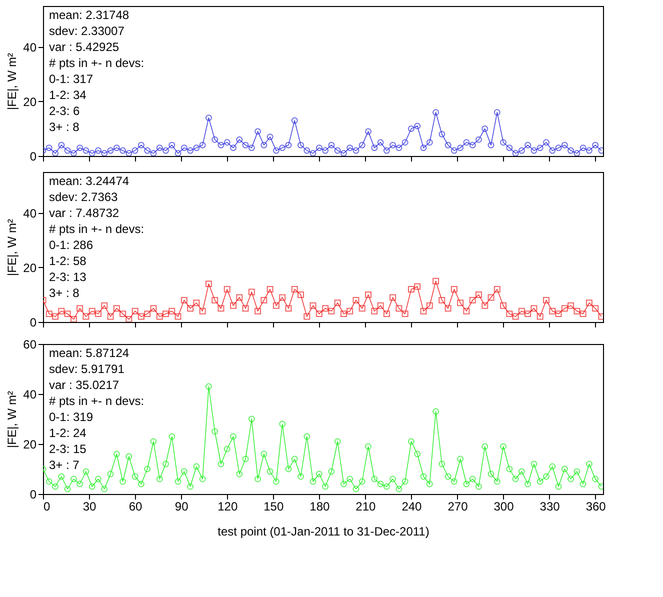 This screenshot has height=597, width=663. I want to click on x-tick-label: 300, so click(504, 507).